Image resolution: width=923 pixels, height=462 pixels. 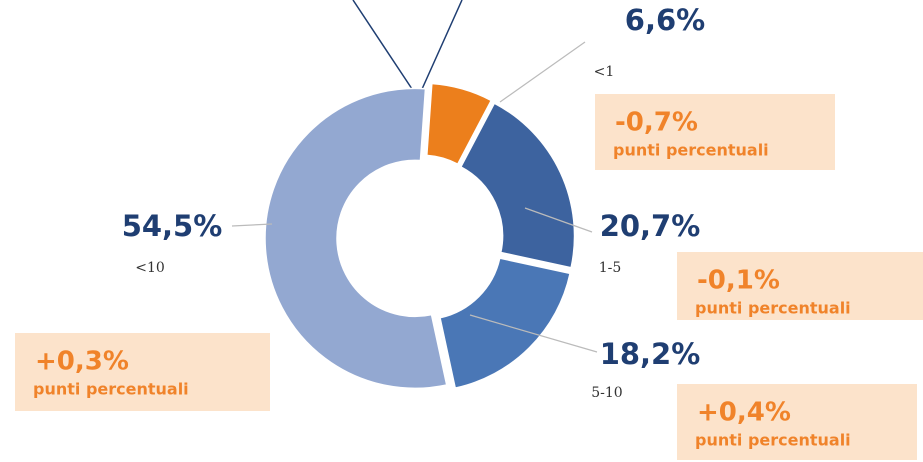 What do you see at coordinates (407, 50) in the screenshot?
I see `callout-pointer` at bounding box center [407, 50].